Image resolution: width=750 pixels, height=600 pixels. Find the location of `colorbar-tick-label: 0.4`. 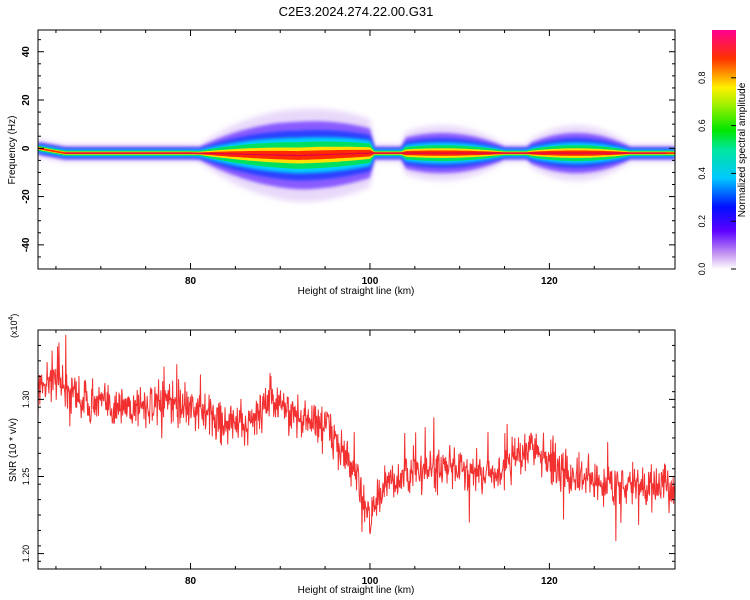

colorbar-tick-label: 0.4 is located at coordinates (702, 173).